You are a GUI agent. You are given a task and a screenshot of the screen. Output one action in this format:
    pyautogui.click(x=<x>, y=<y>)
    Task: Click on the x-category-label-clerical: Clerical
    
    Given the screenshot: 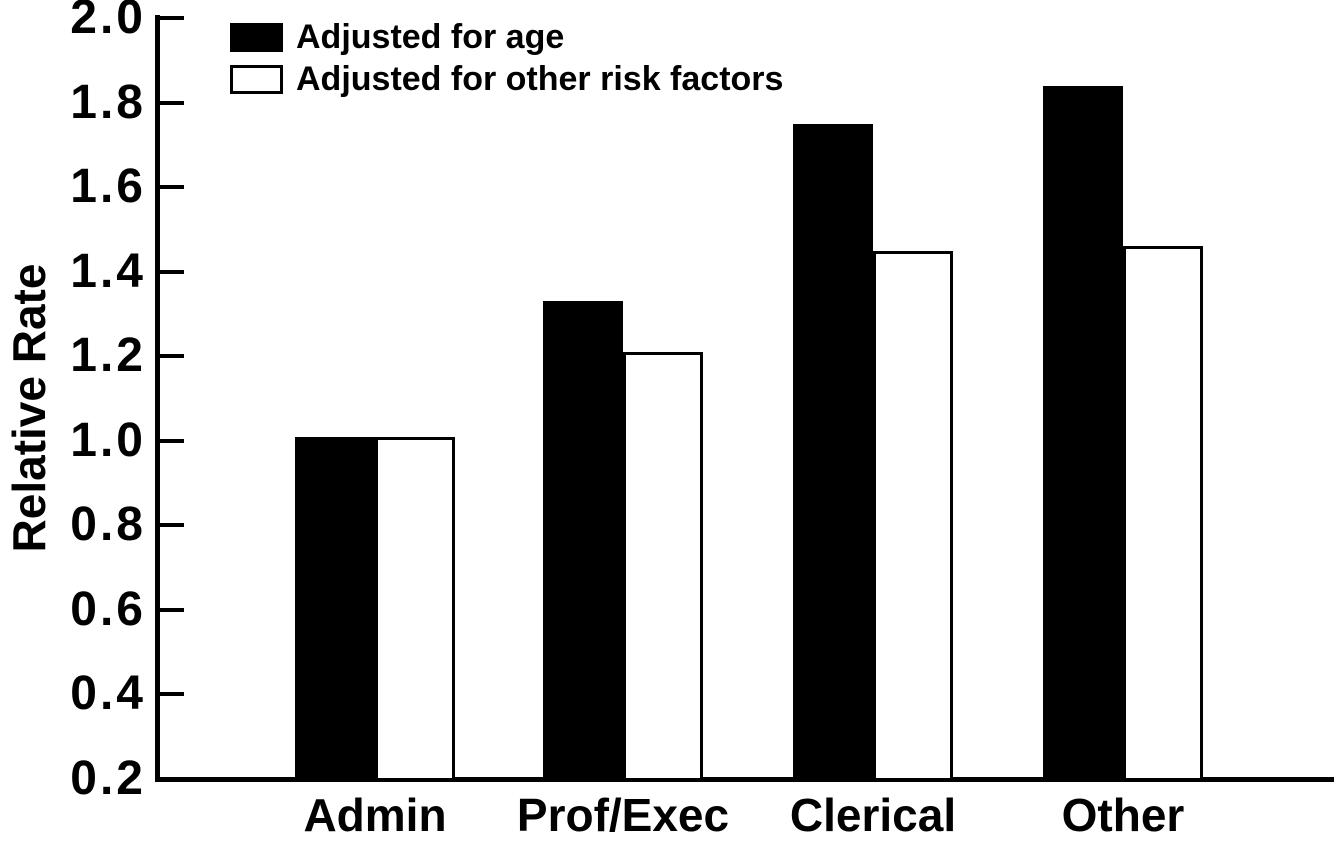 What is the action you would take?
    pyautogui.click(x=873, y=815)
    